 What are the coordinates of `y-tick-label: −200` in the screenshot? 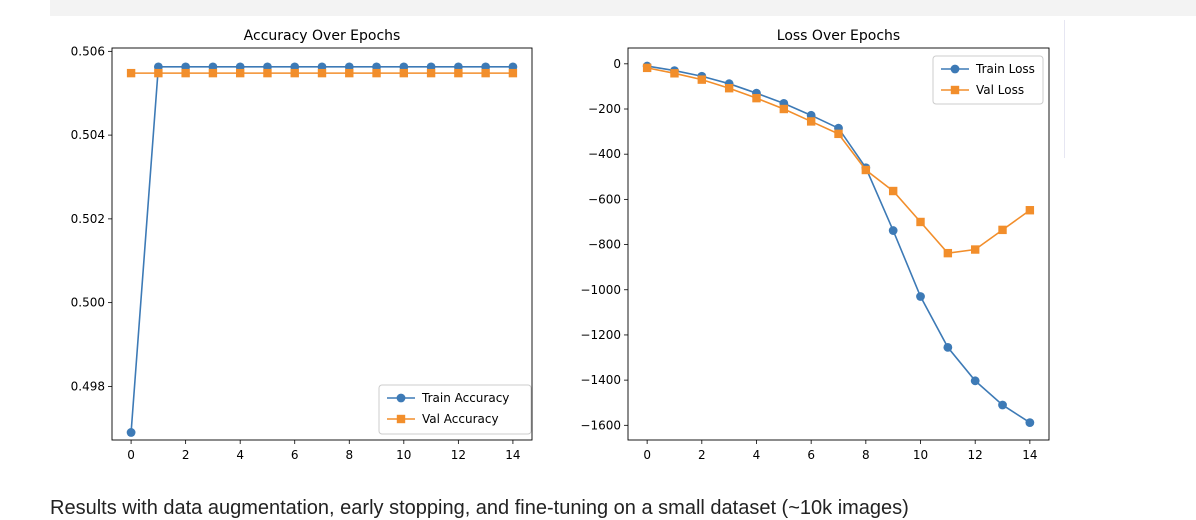 It's located at (604, 109).